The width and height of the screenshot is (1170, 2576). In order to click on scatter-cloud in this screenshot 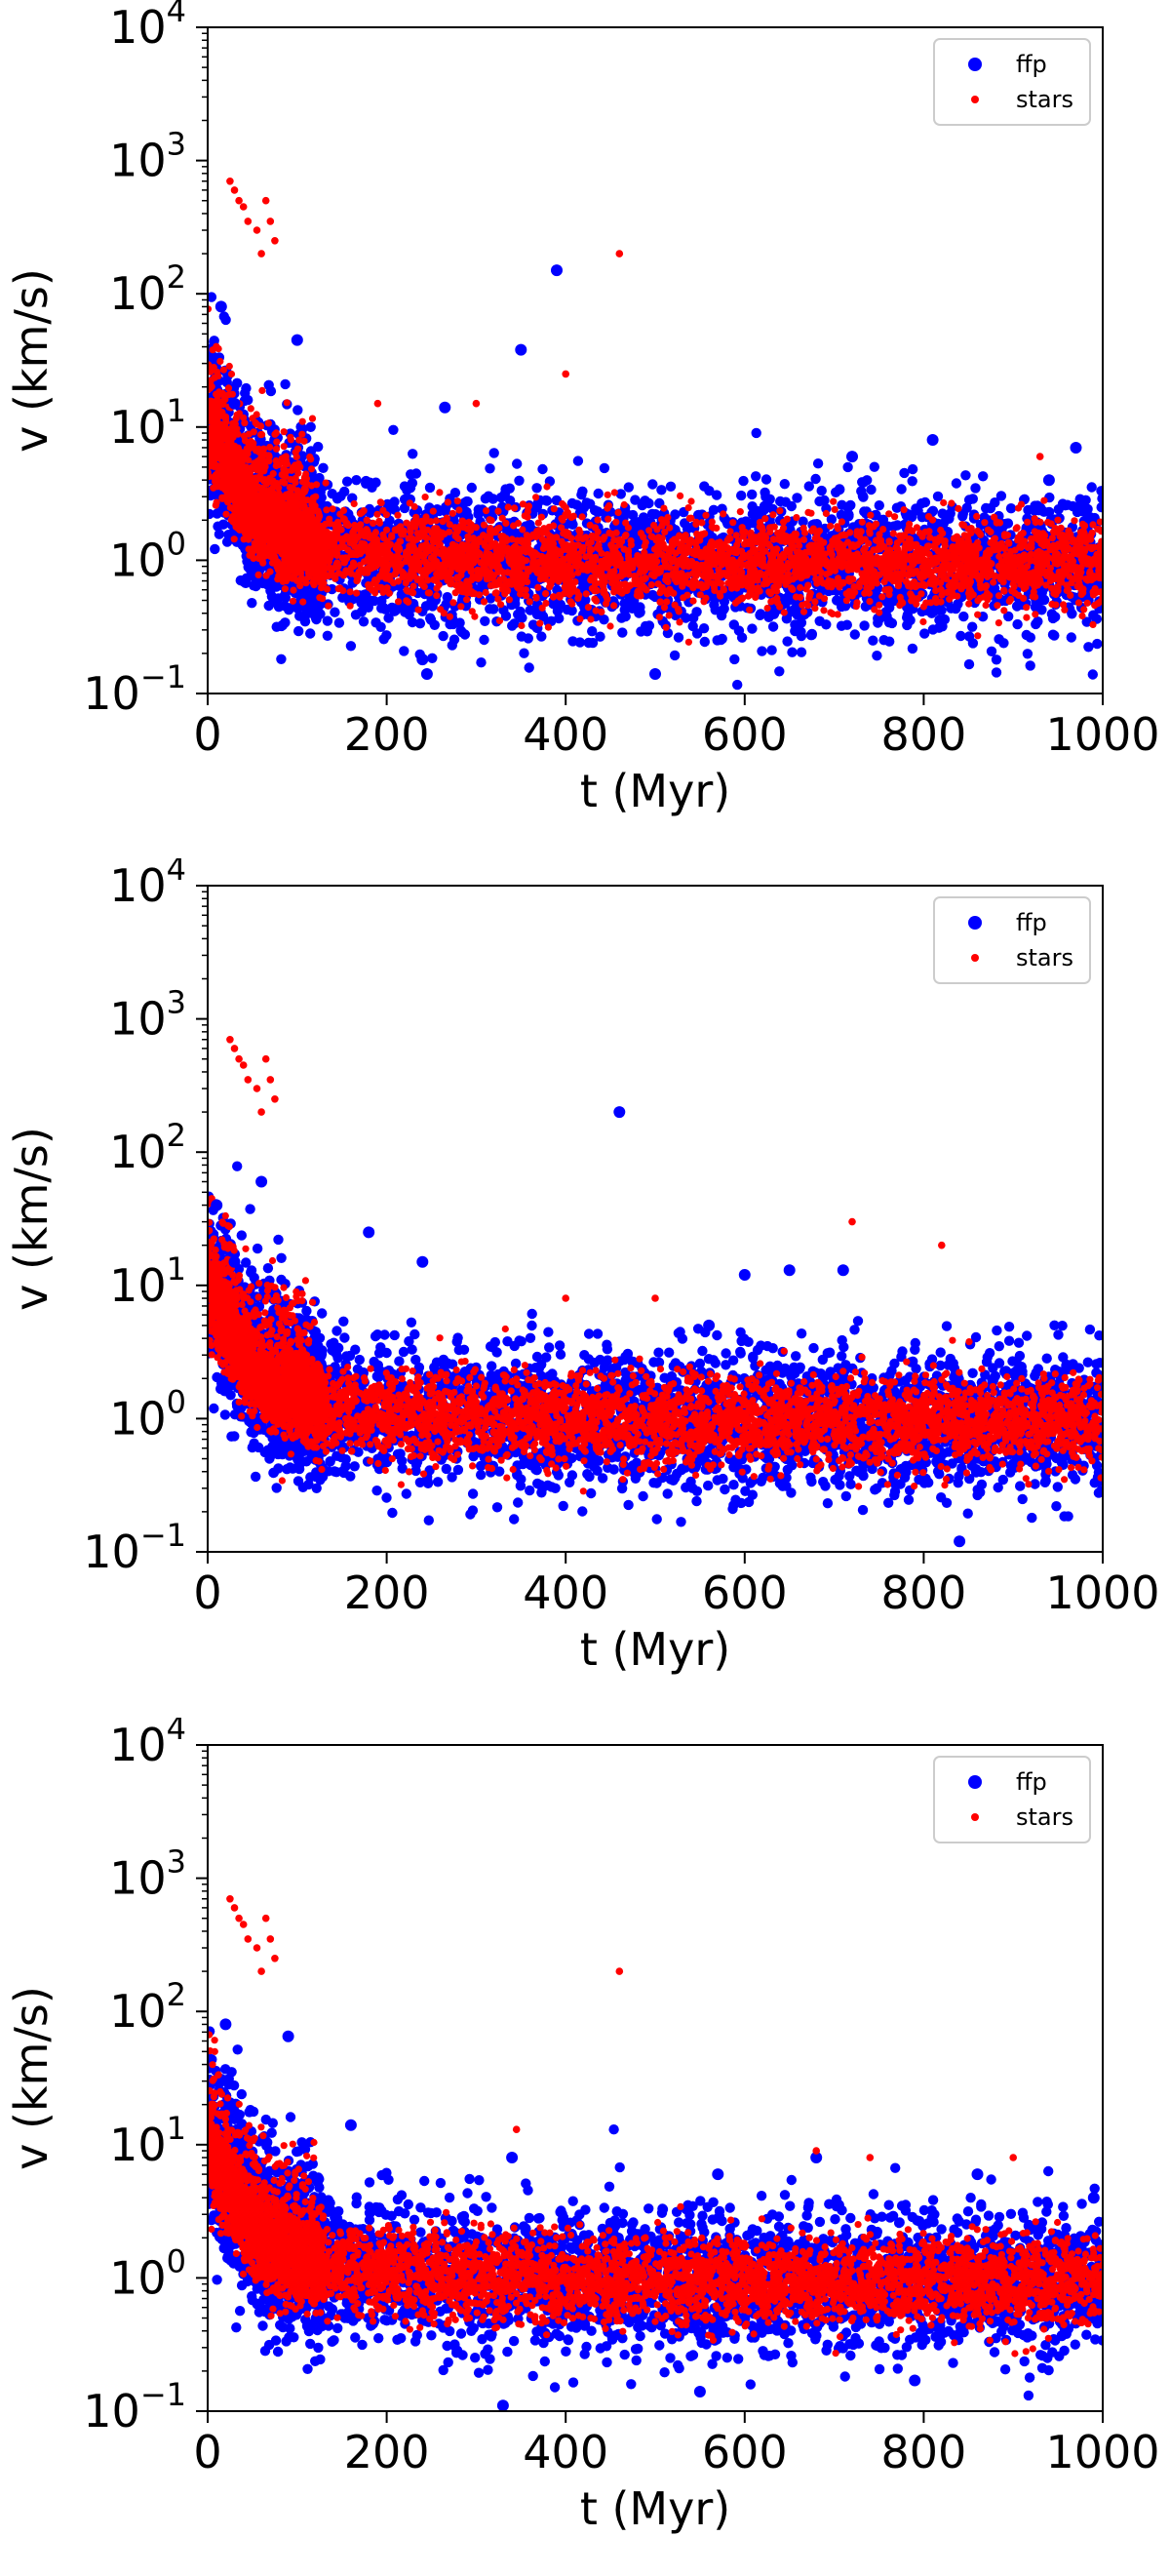, I will do `click(655, 491)`.